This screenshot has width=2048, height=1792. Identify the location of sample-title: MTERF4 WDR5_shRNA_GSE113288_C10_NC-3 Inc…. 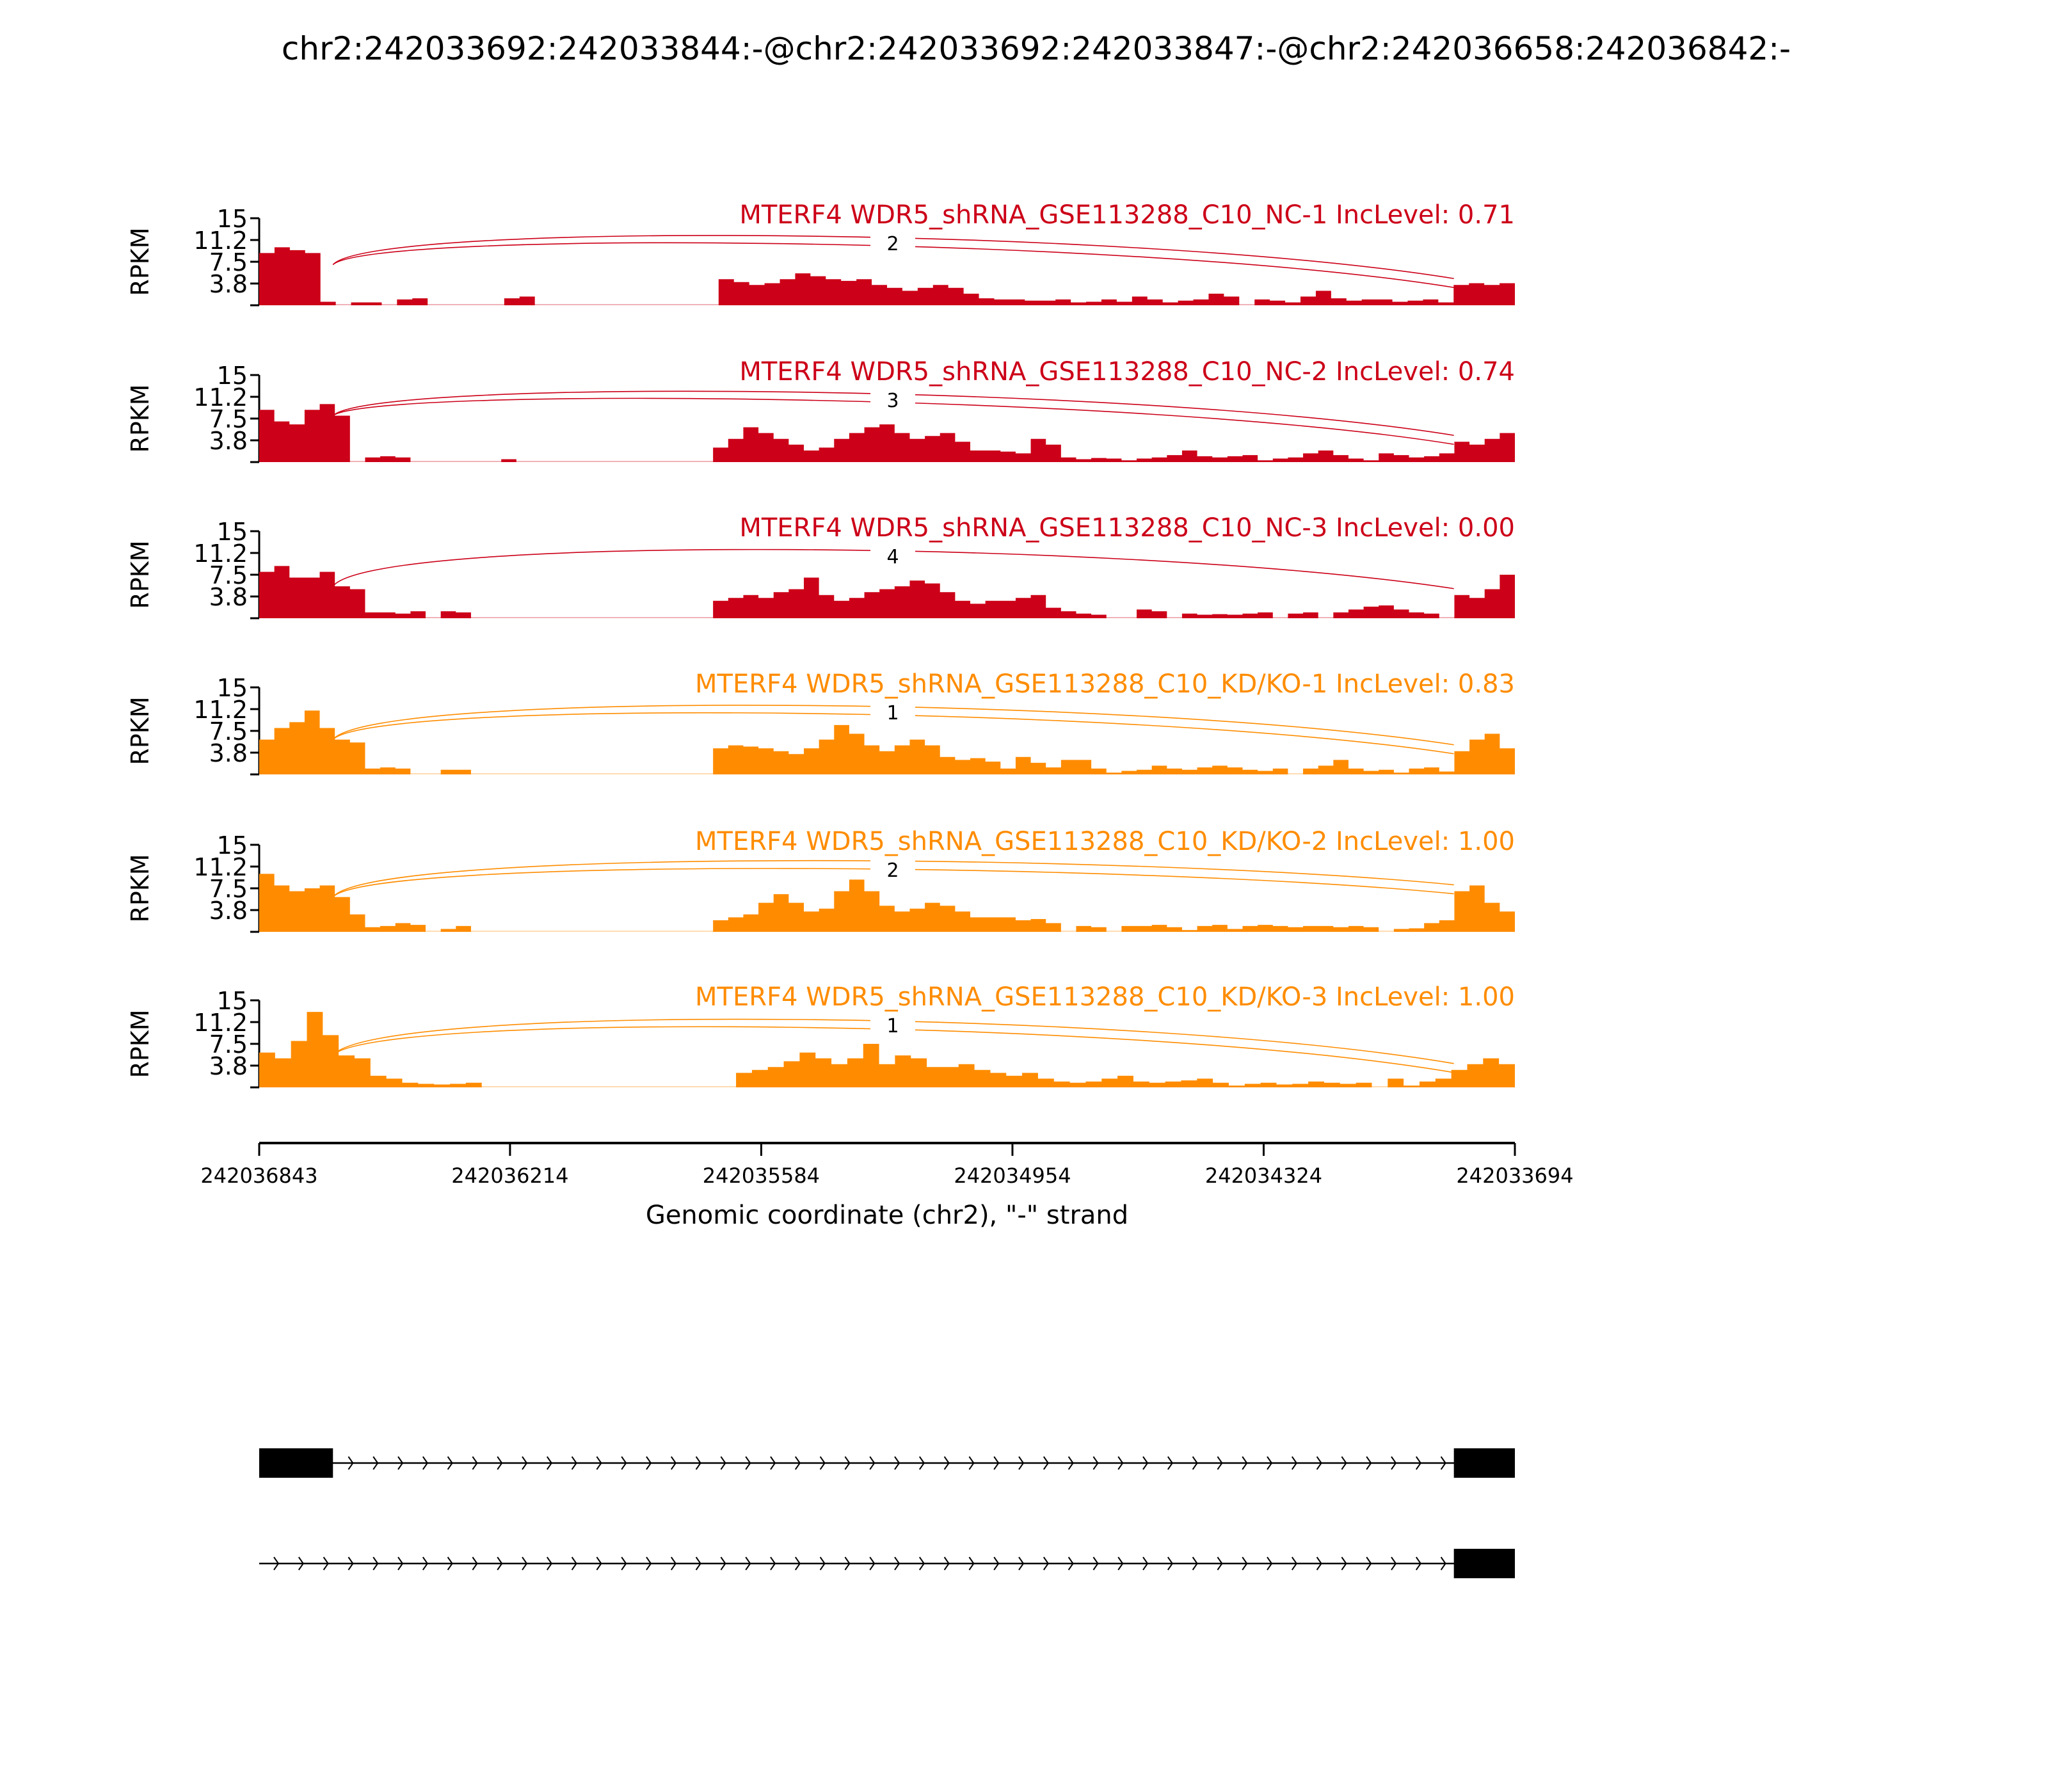
(1127, 528).